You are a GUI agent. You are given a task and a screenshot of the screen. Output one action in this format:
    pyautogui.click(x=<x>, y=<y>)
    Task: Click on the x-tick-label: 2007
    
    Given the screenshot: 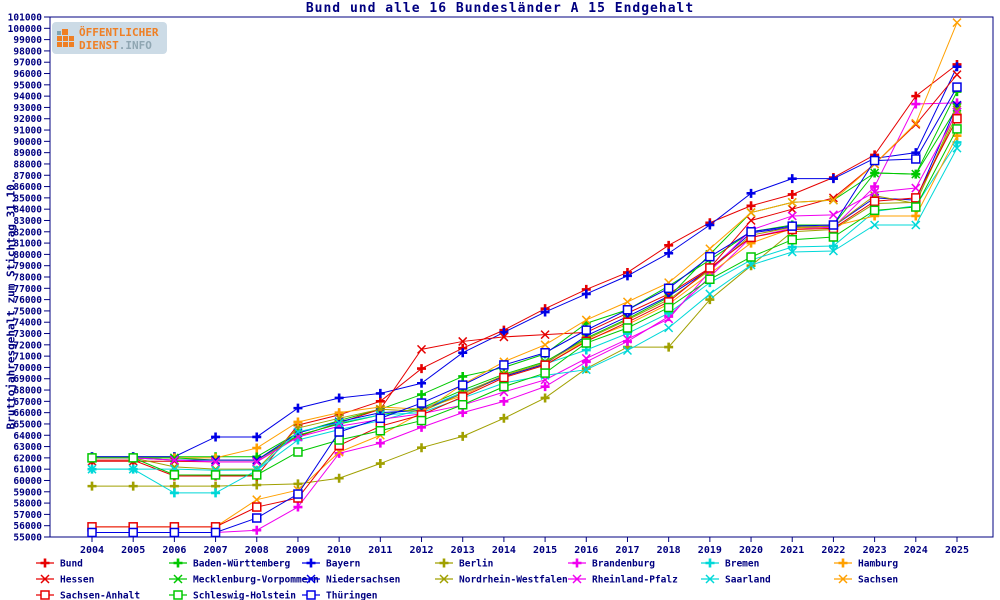 What is the action you would take?
    pyautogui.click(x=216, y=550)
    